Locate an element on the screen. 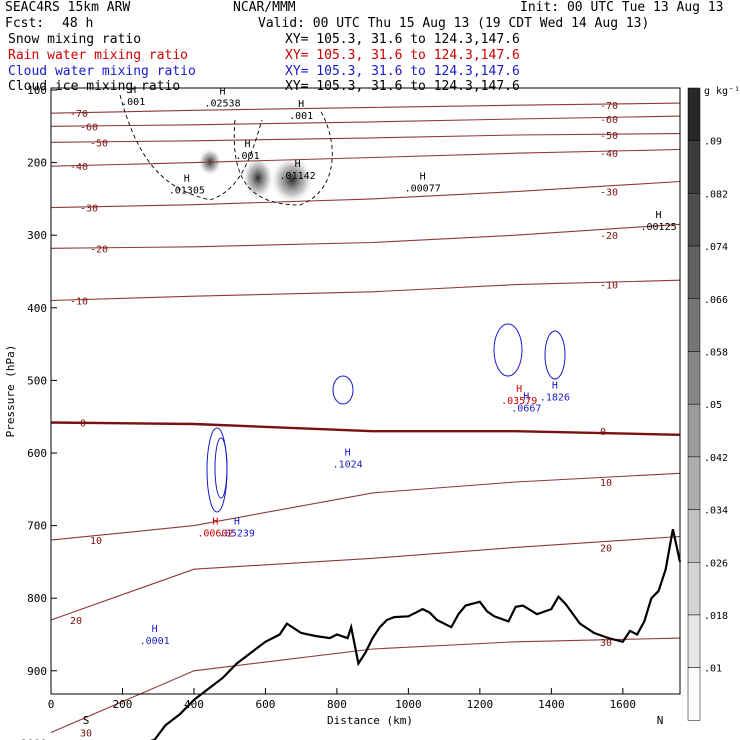 The width and height of the screenshot is (740, 740). forecast-label: Fcst: is located at coordinates (25, 23).